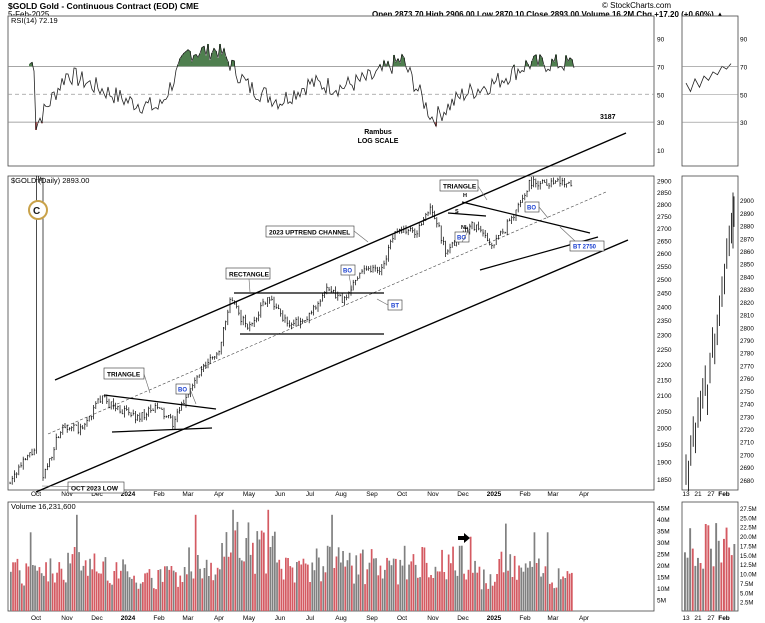  I want to click on bo2-pointer, so click(350, 283).